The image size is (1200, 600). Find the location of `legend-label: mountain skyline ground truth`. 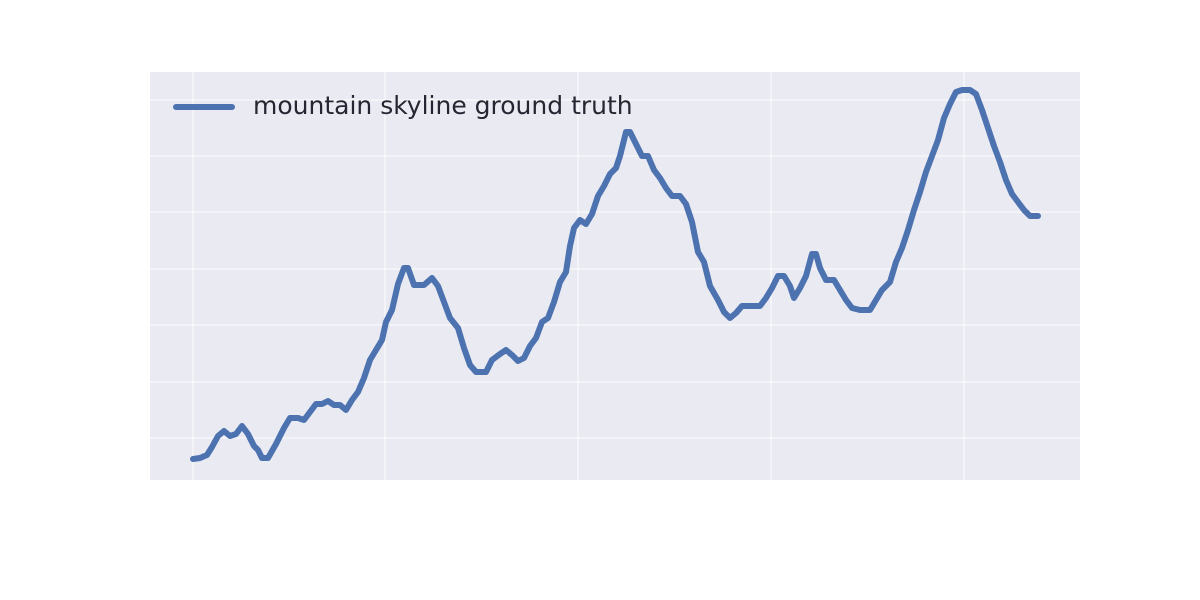

legend-label: mountain skyline ground truth is located at coordinates (443, 105).